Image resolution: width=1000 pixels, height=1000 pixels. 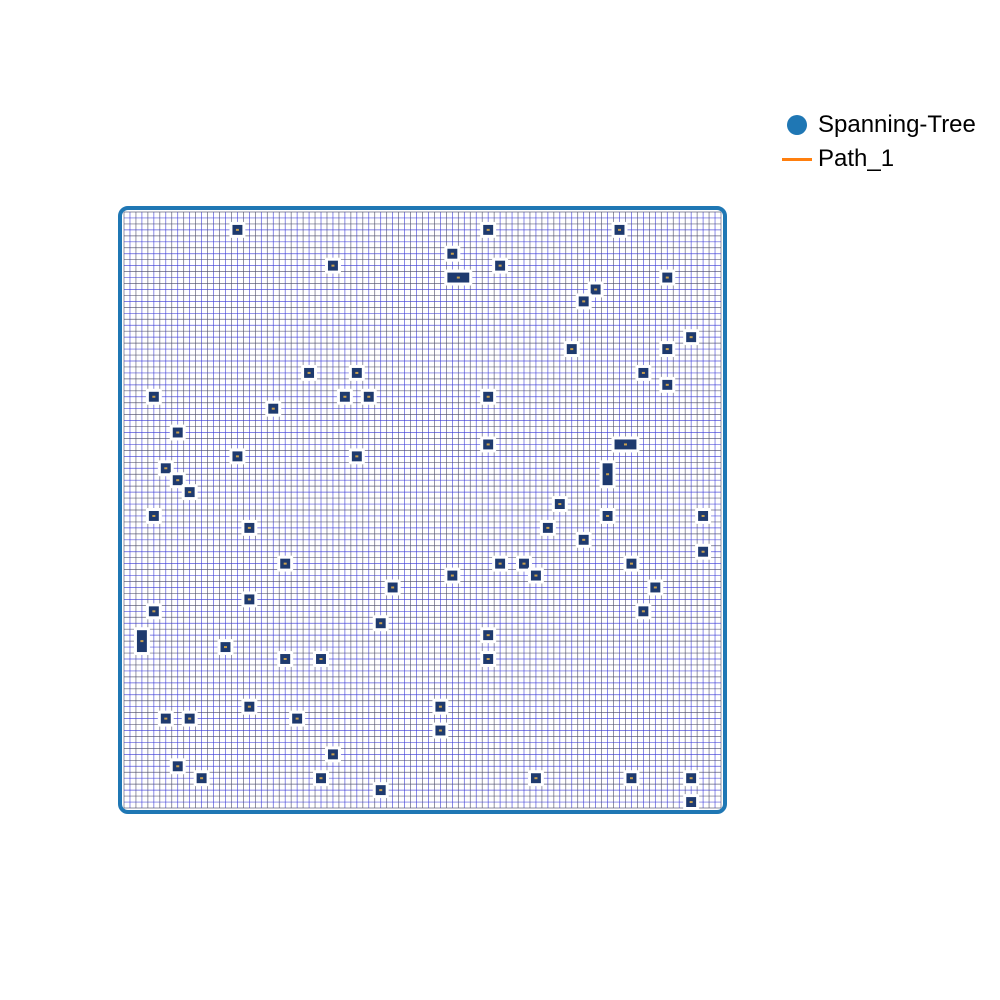 What do you see at coordinates (897, 124) in the screenshot?
I see `legend-label-spanning-tree: Spanning-Tree` at bounding box center [897, 124].